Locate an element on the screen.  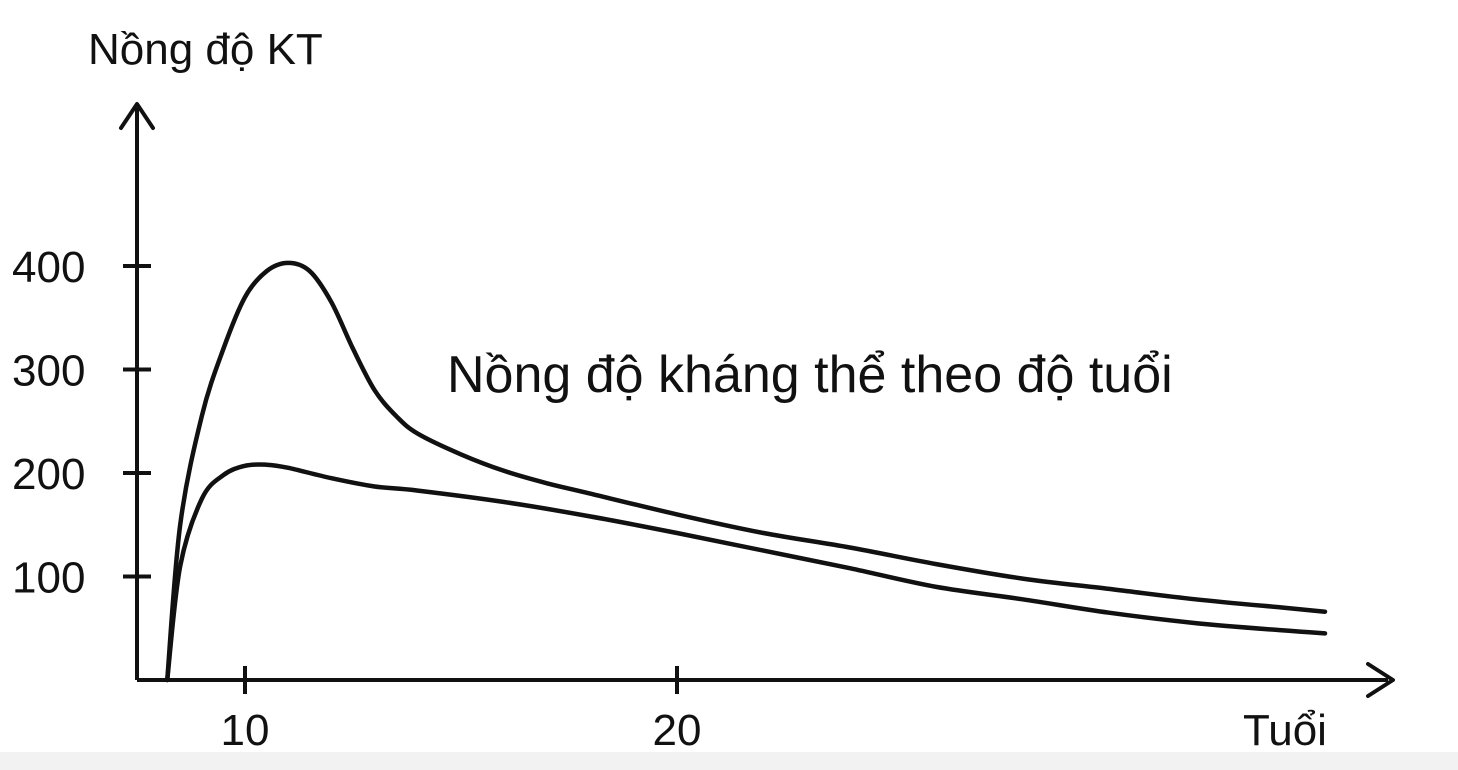
x-tick-label: 10 is located at coordinates (245, 730).